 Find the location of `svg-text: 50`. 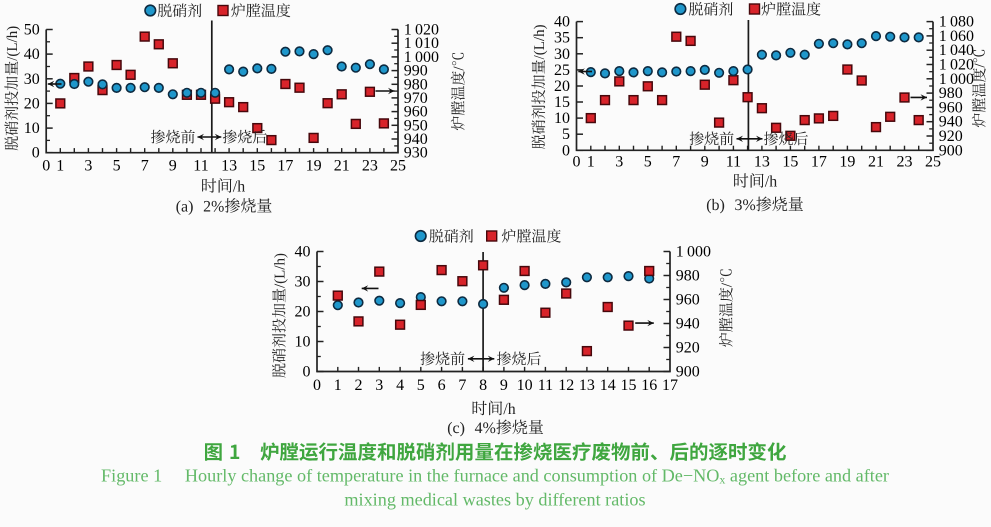

svg-text: 50 is located at coordinates (32, 30).